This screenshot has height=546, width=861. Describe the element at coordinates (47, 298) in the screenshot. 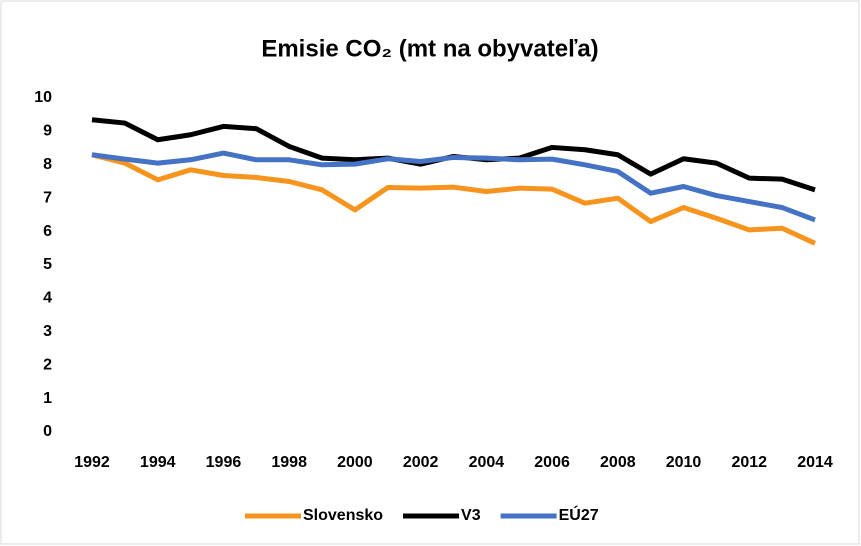

I see `y-tick-label: 4` at that location.